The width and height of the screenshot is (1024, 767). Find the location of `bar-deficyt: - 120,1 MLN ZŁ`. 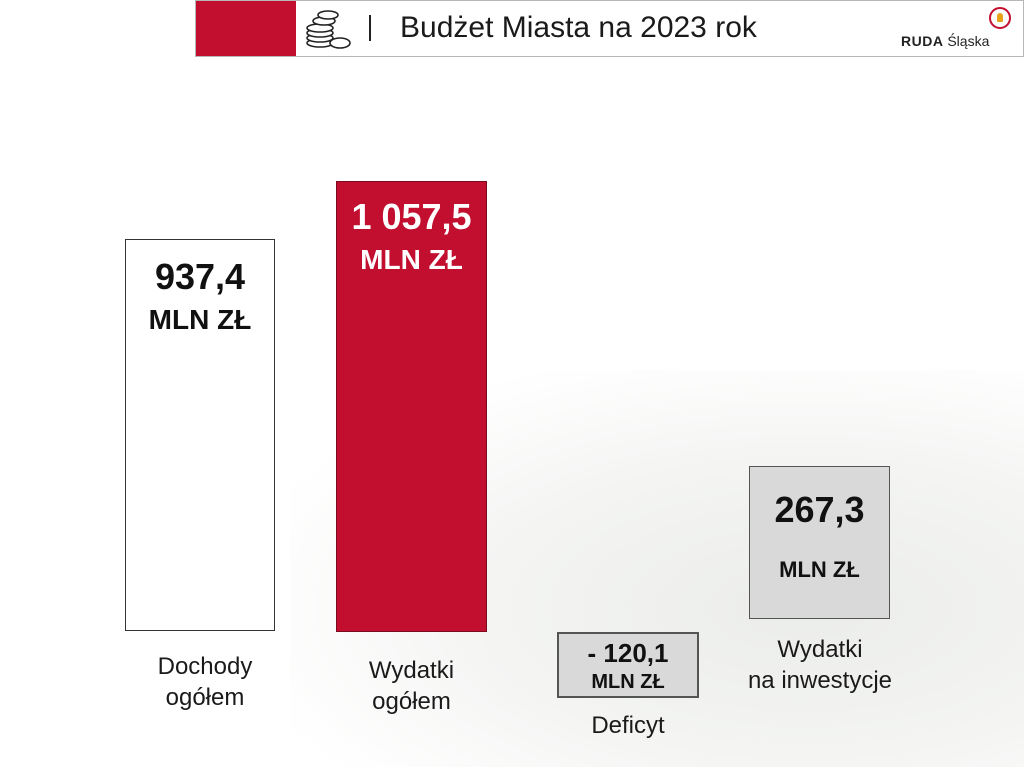

bar-deficyt: - 120,1 MLN ZŁ is located at coordinates (628, 665).